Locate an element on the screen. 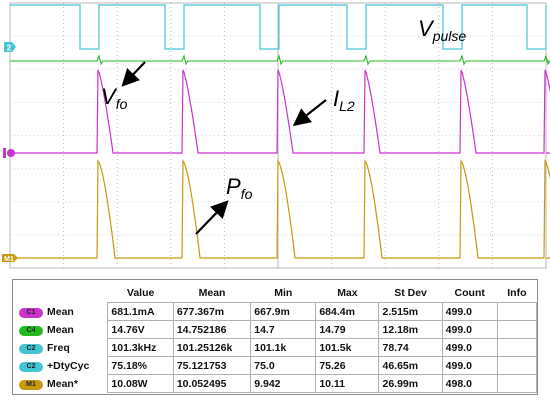 Image resolution: width=550 pixels, height=401 pixels. measurement-value: 101.3kHz is located at coordinates (140, 347).